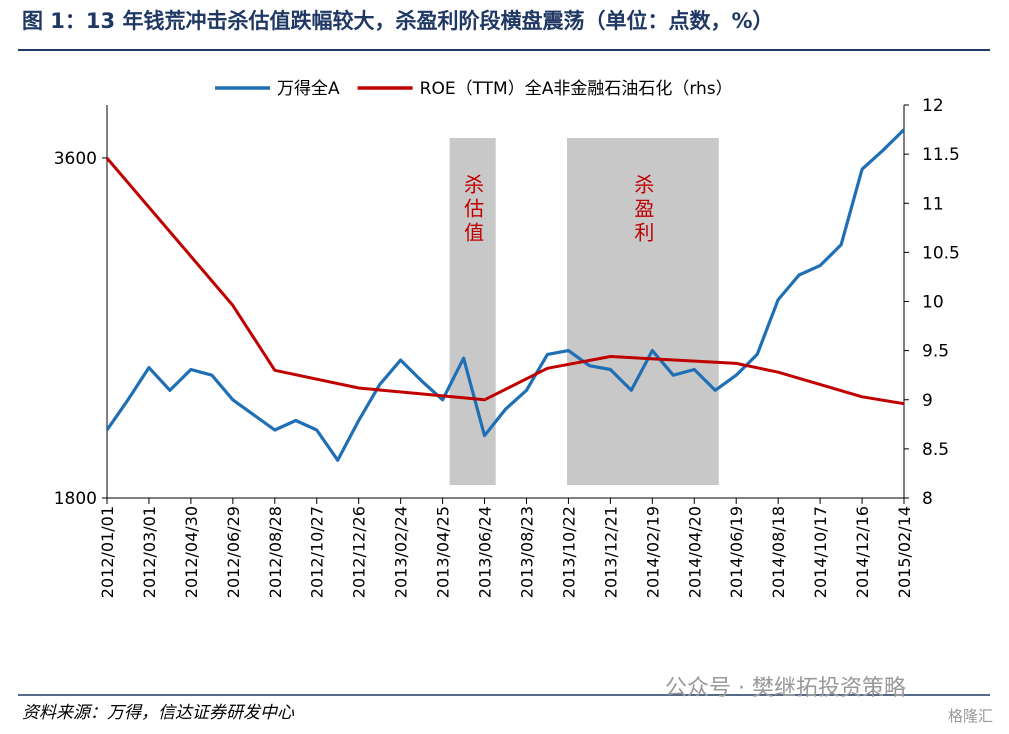 This screenshot has height=734, width=1009. What do you see at coordinates (694, 552) in the screenshot?
I see `x-tick-label: 2014/04/20` at bounding box center [694, 552].